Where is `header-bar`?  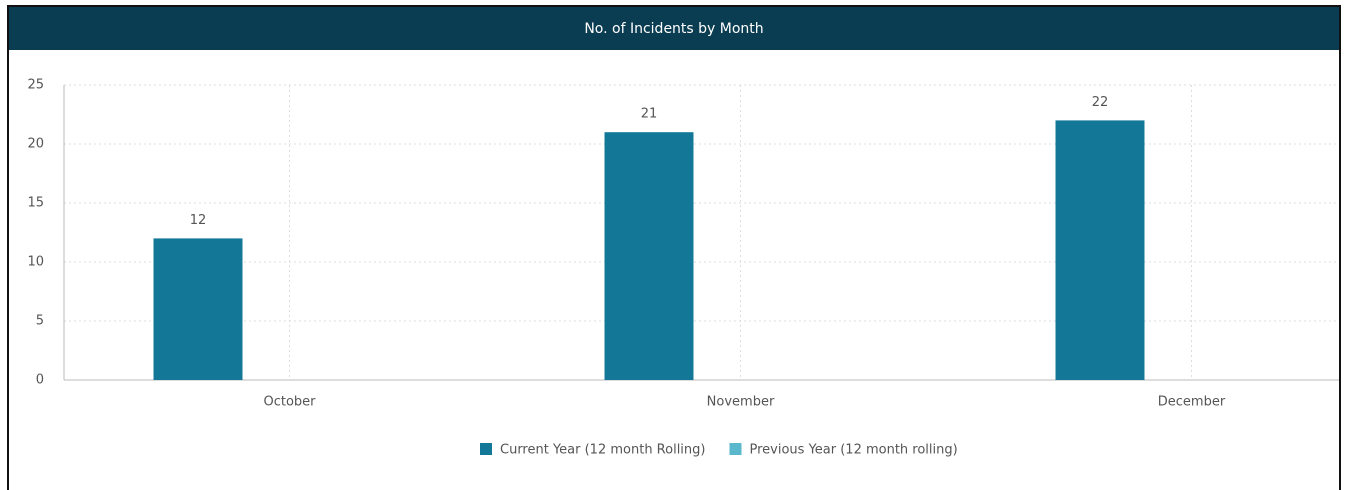
header-bar is located at coordinates (674, 28).